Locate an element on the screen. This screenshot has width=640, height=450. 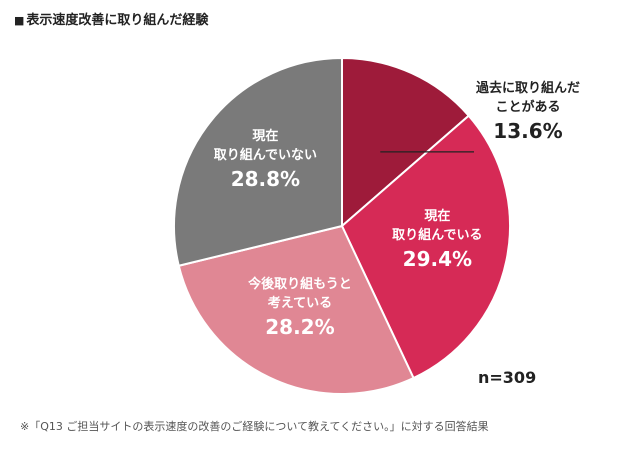
slice-label: 取り組んでいる is located at coordinates (437, 235).